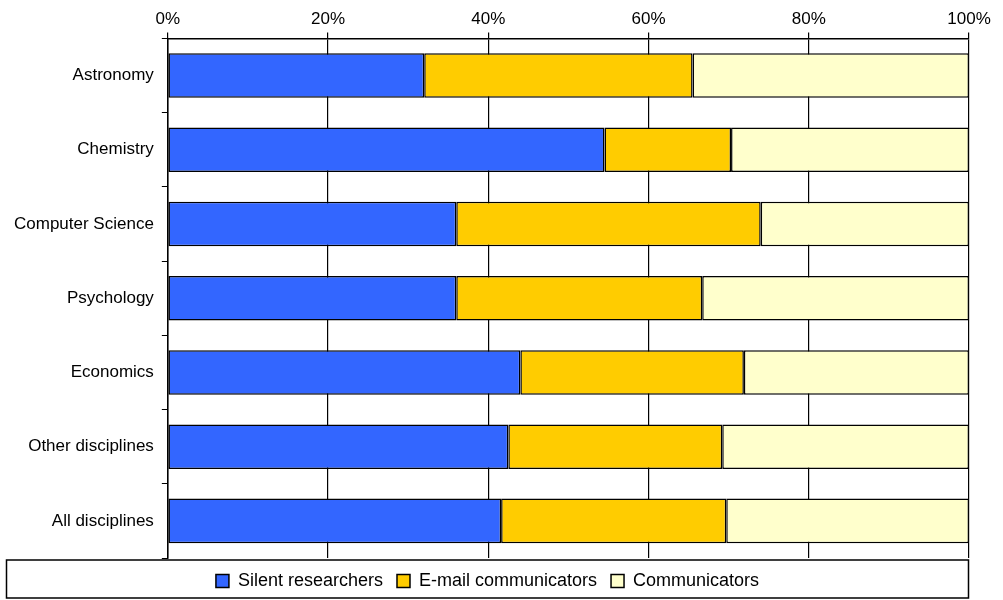 This screenshot has height=600, width=1003. What do you see at coordinates (102, 520) in the screenshot?
I see `y-tick-label: All disciplines` at bounding box center [102, 520].